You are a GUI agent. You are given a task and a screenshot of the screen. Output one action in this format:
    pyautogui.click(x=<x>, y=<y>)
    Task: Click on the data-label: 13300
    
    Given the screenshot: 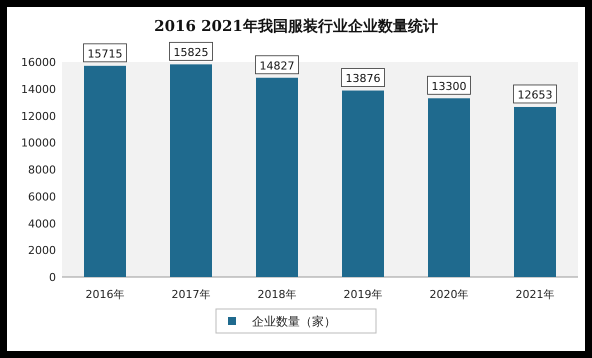 What is the action you would take?
    pyautogui.click(x=449, y=86)
    